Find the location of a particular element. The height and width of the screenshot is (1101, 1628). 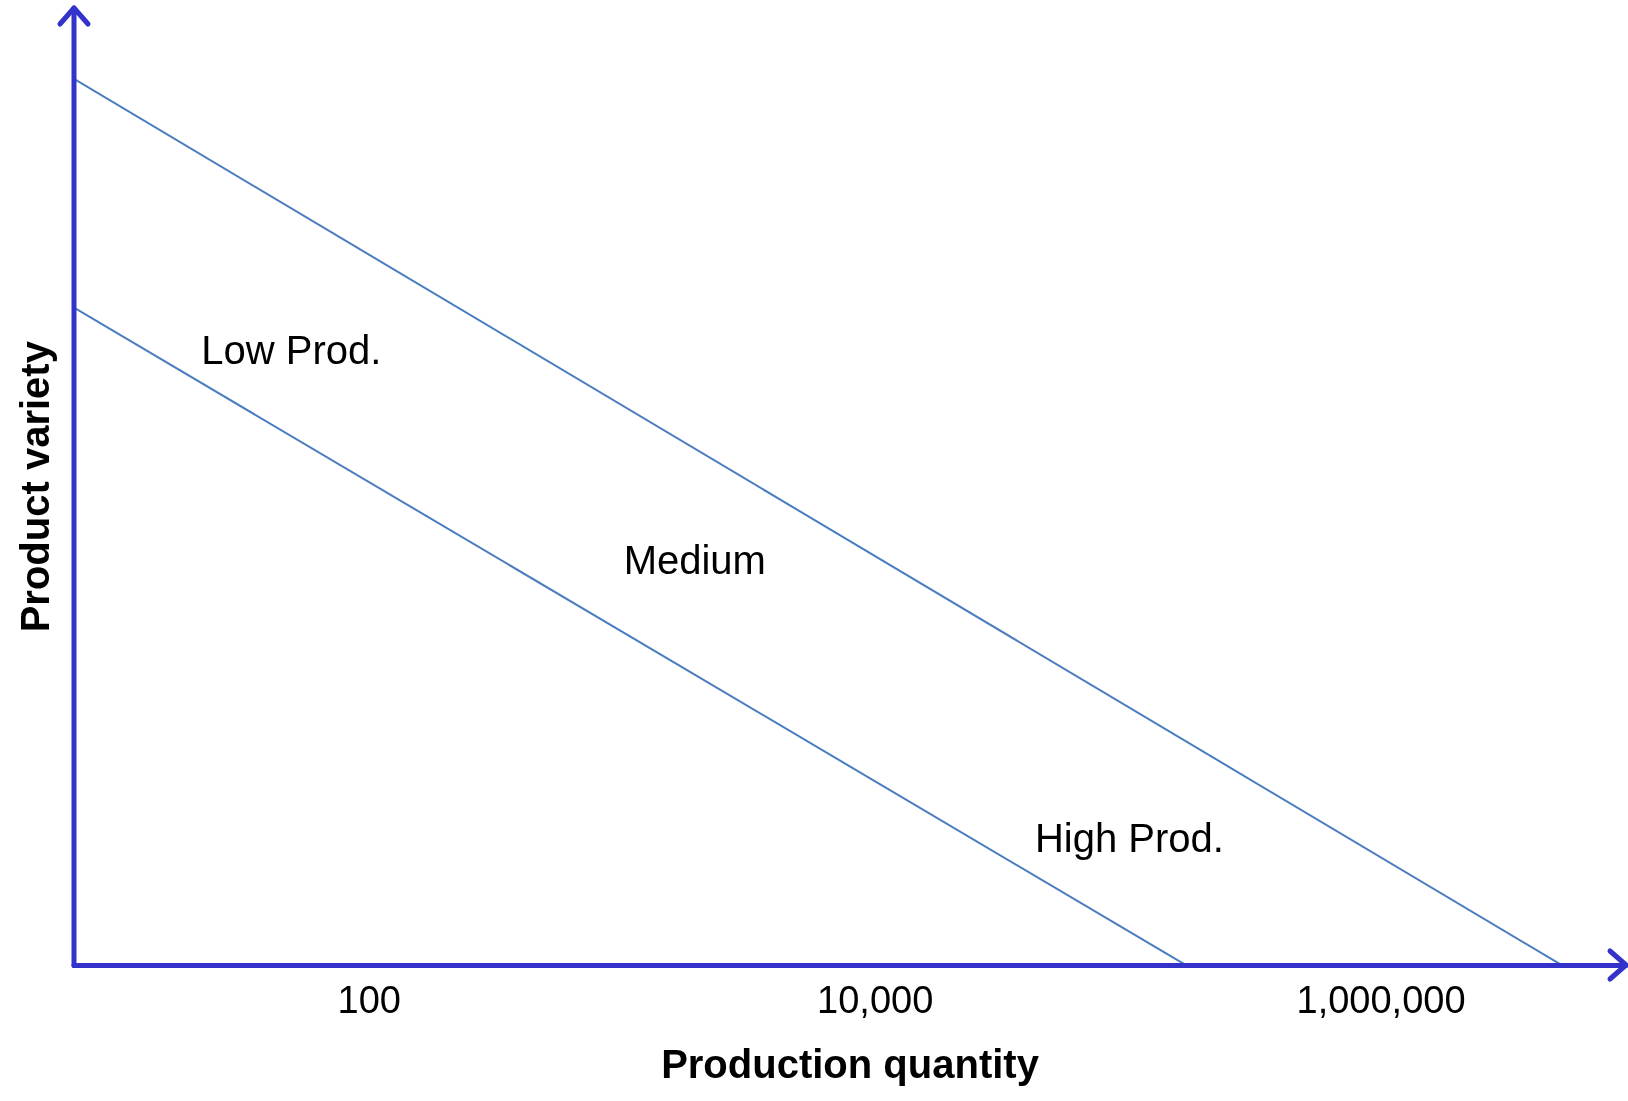

annotation: High Prod. is located at coordinates (1129, 837).